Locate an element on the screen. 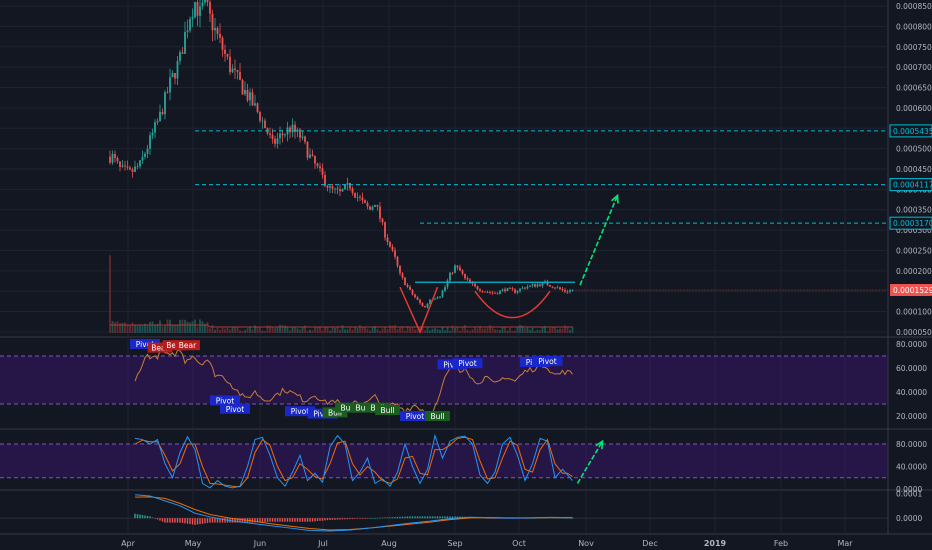 Image resolution: width=932 pixels, height=550 pixels. stochastic-panel is located at coordinates (444, 461).